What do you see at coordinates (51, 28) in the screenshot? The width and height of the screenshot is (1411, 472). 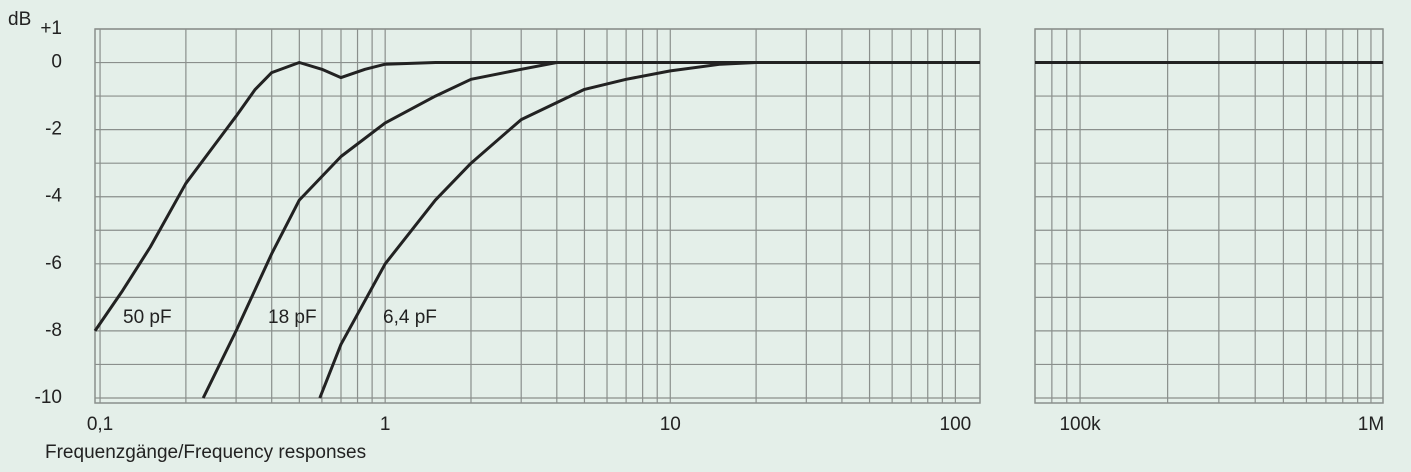 I see `y-tick-label: +1` at bounding box center [51, 28].